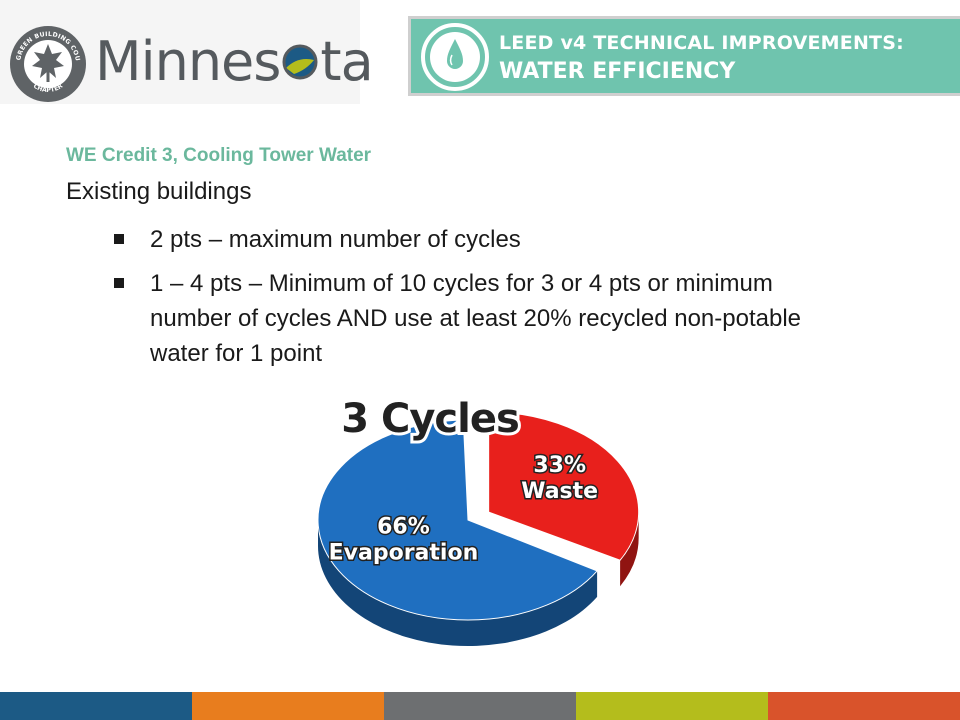  What do you see at coordinates (559, 465) in the screenshot?
I see `pie-slice-percent-label: 33%` at bounding box center [559, 465].